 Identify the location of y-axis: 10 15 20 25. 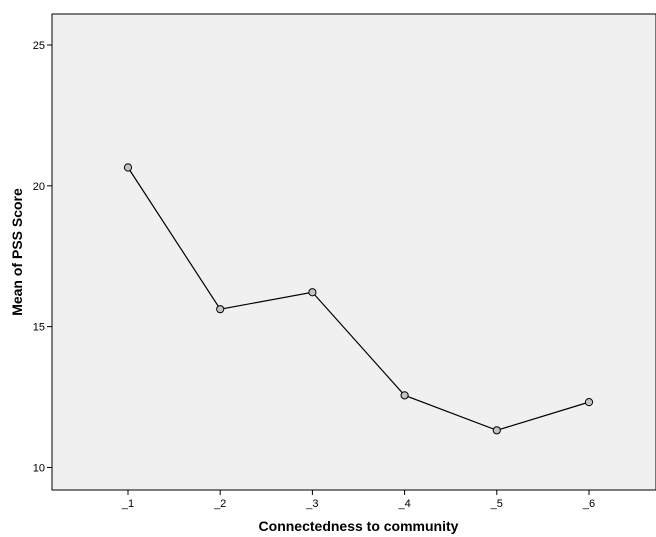
(42, 257).